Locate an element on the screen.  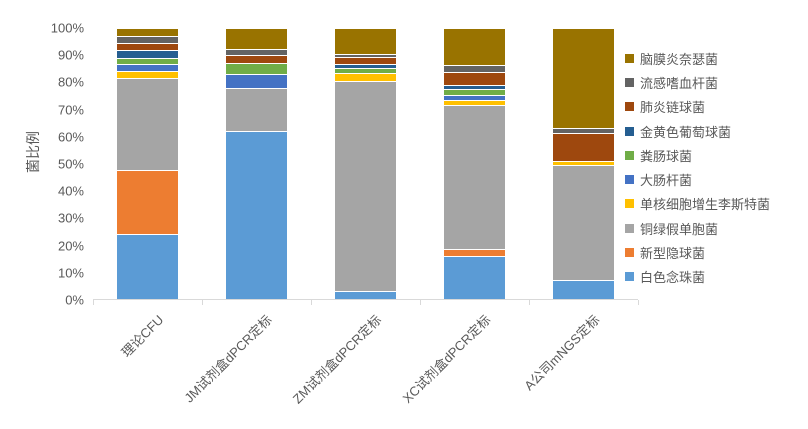
legend-item-新型隐球菌: 新型隐球菌 is located at coordinates (697, 252).